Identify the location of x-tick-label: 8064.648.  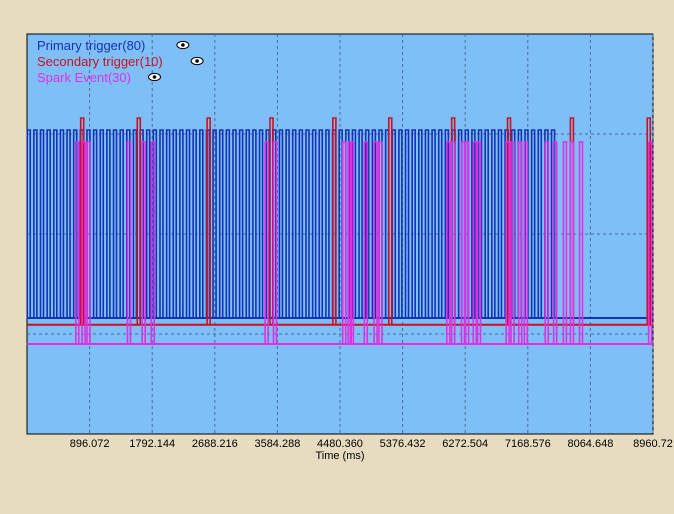
(590, 444).